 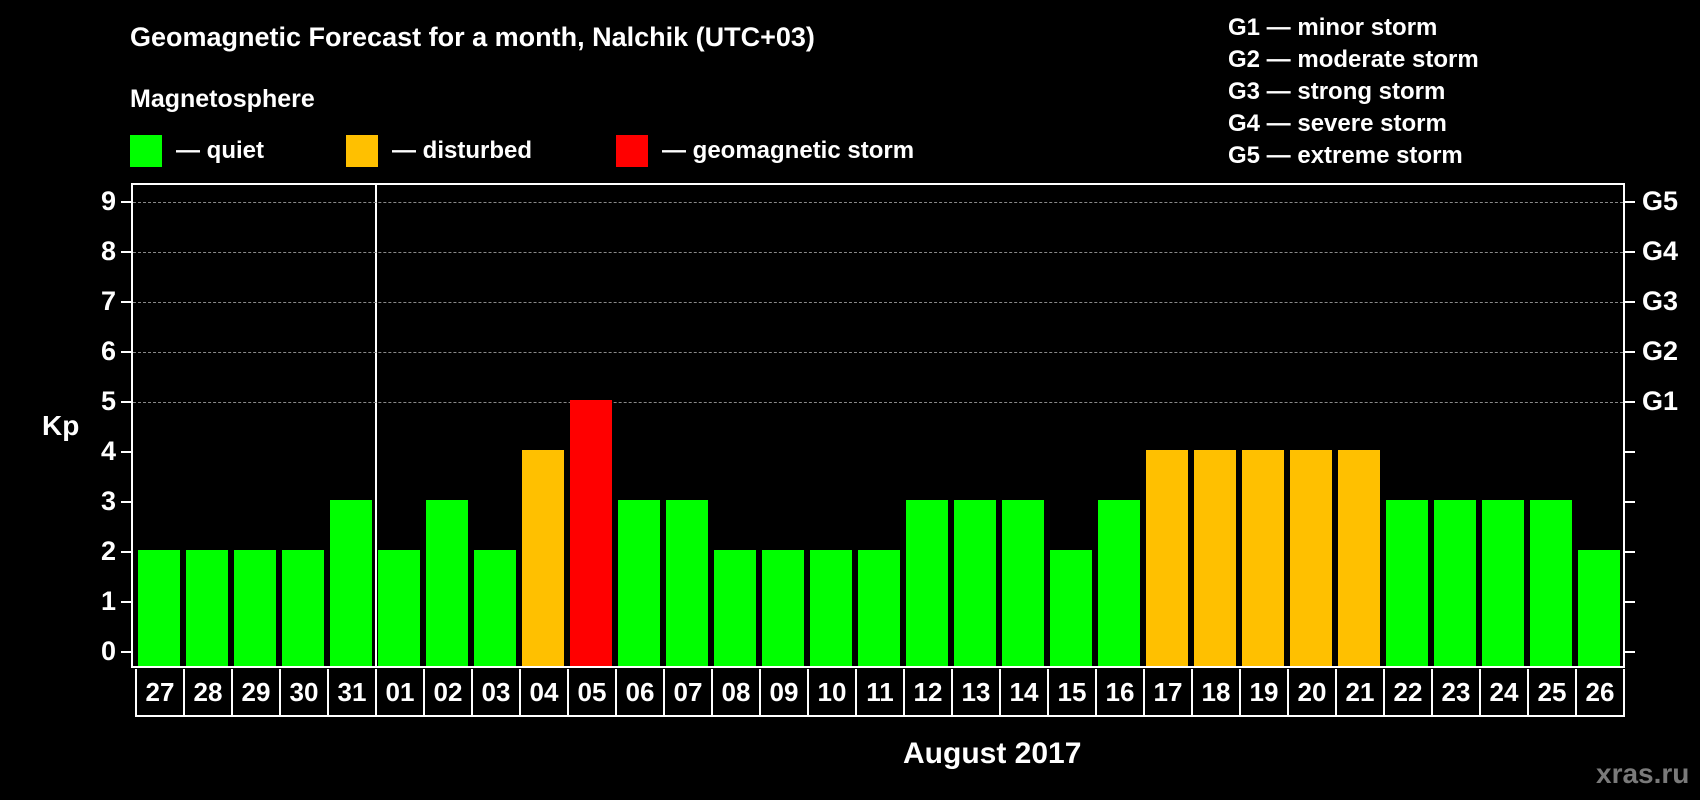 What do you see at coordinates (1553, 692) in the screenshot?
I see `date-cell: 25` at bounding box center [1553, 692].